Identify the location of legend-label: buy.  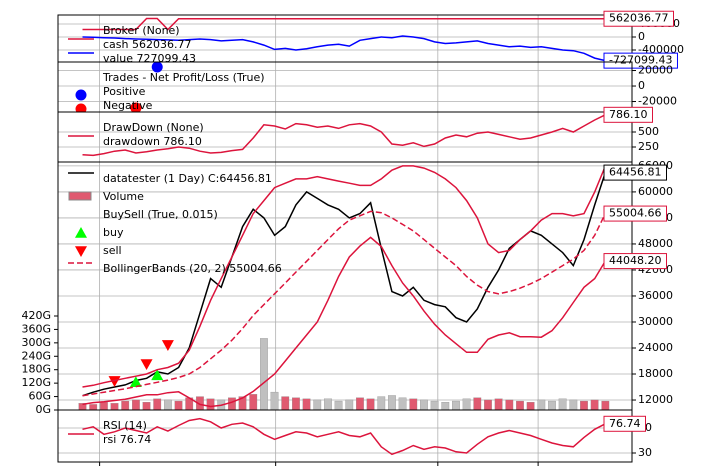
(113, 232).